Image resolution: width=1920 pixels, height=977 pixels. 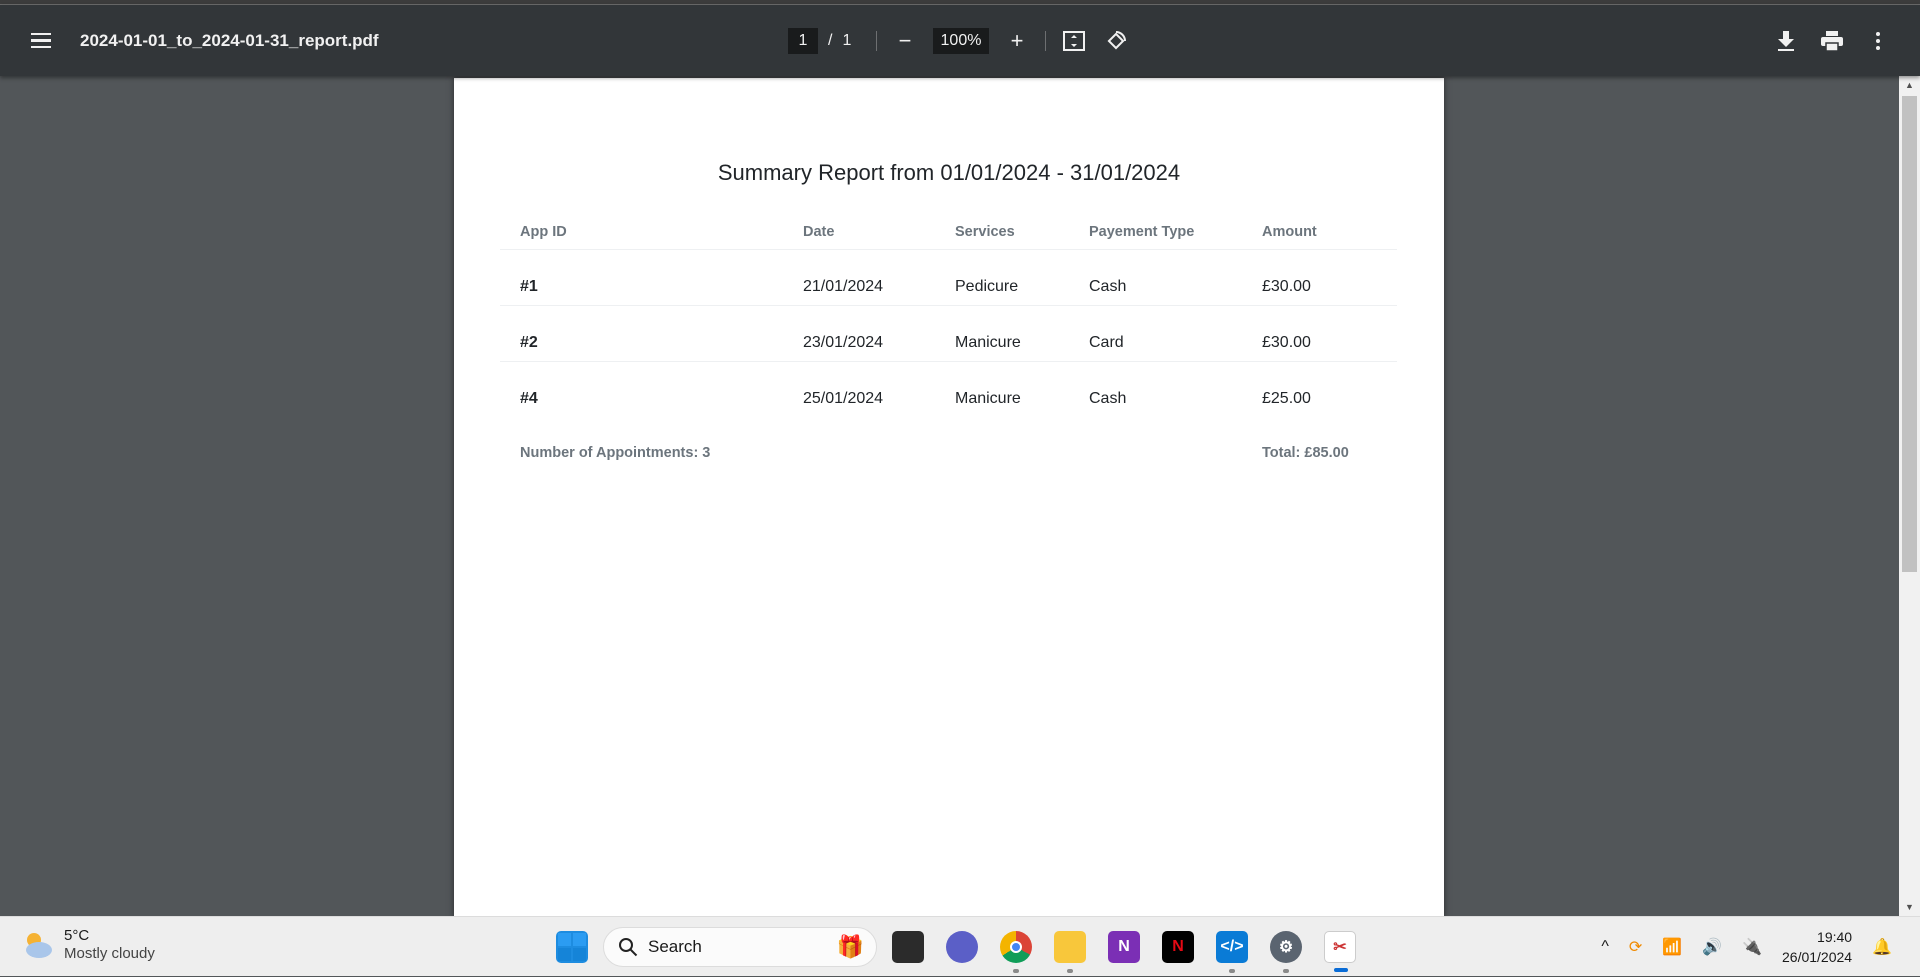 What do you see at coordinates (1835, 937) in the screenshot?
I see `time: 19:40` at bounding box center [1835, 937].